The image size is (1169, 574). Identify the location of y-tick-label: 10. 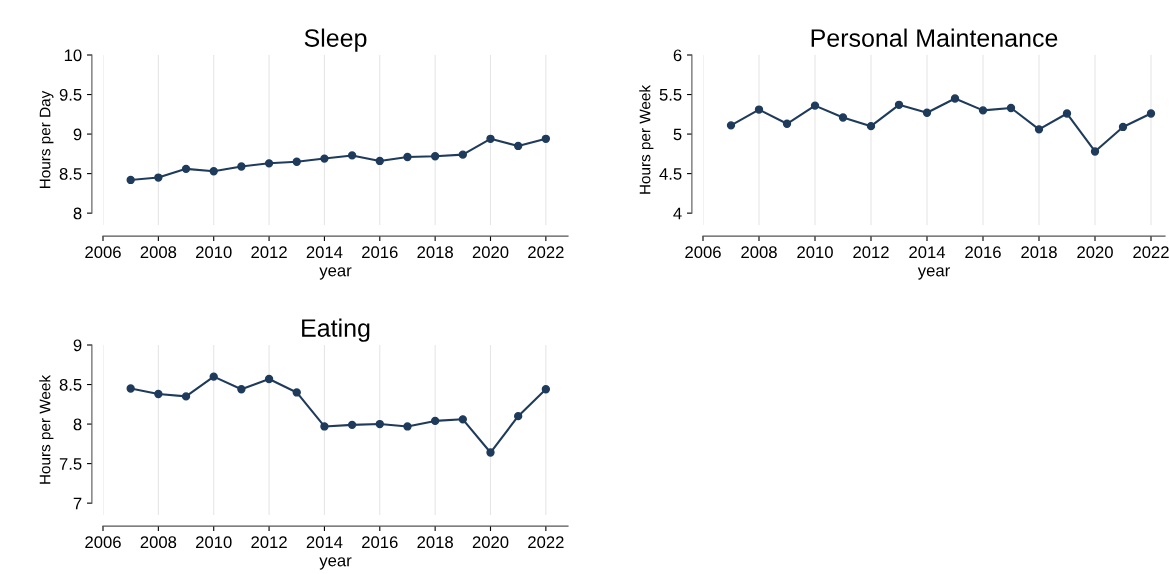
(73, 55).